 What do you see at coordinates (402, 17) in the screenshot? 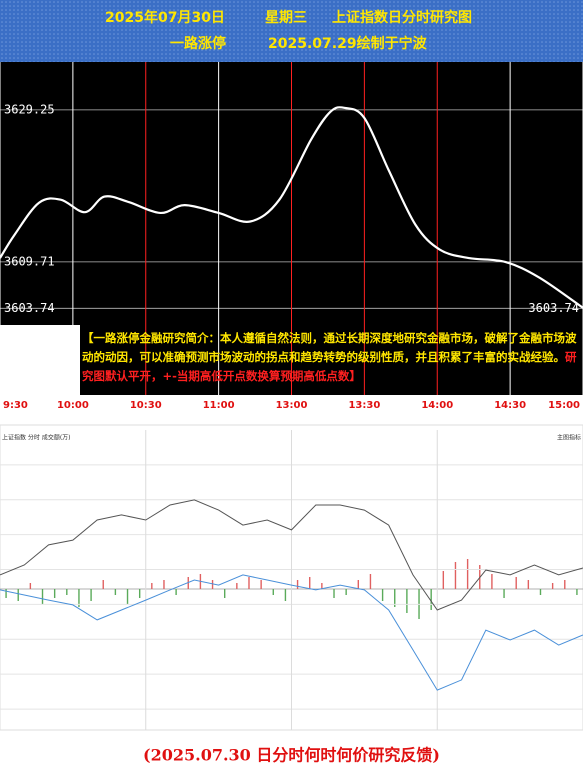
I see `header-title: 上证指数日分时研究图` at bounding box center [402, 17].